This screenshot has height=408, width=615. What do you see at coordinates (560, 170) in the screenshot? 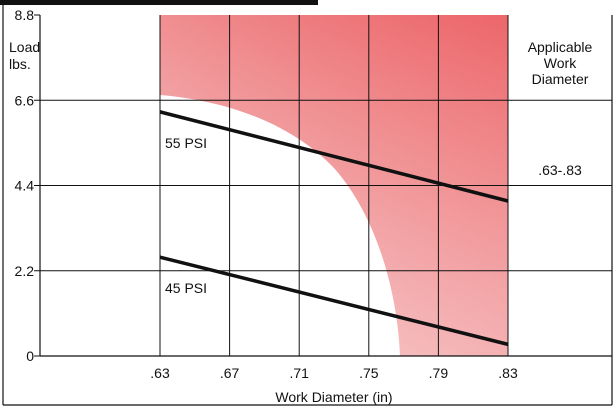
I see `side-panel-value: .63-.83` at bounding box center [560, 170].